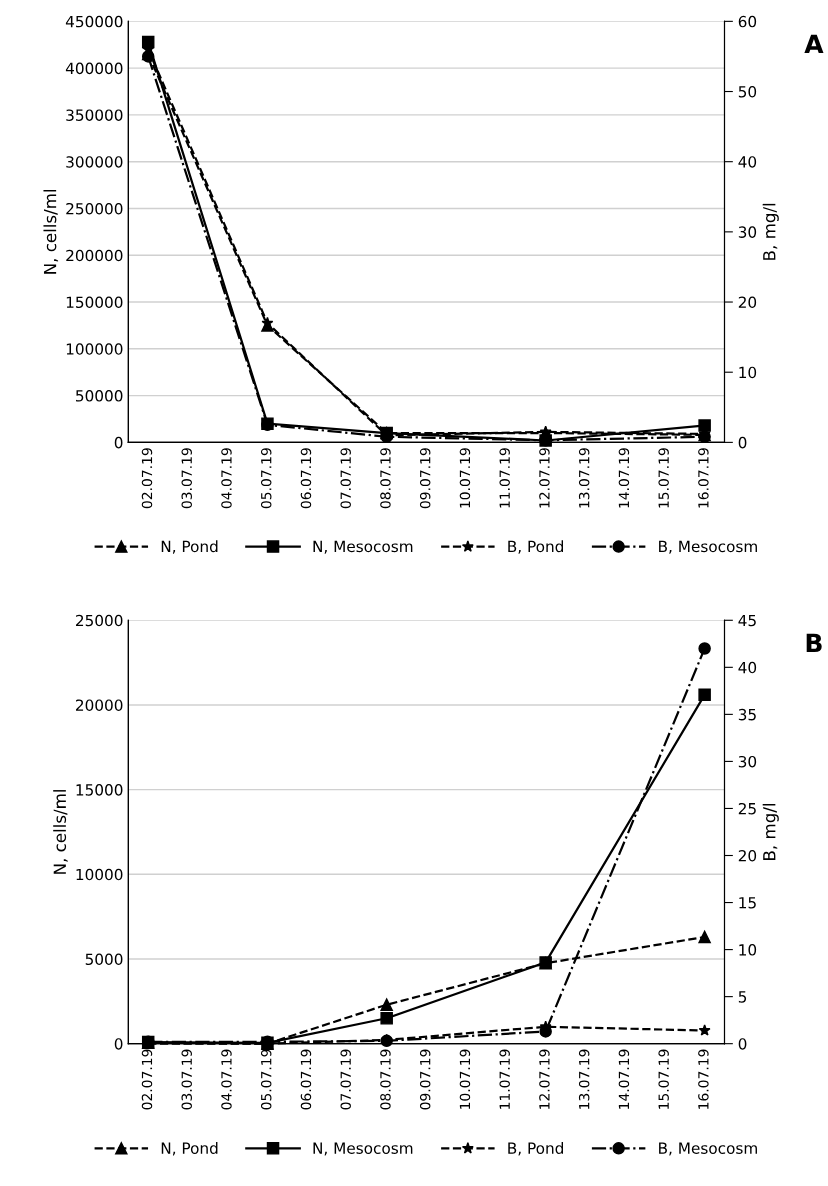  What do you see at coordinates (94, 255) in the screenshot?
I see `y-tick-label: 200000` at bounding box center [94, 255].